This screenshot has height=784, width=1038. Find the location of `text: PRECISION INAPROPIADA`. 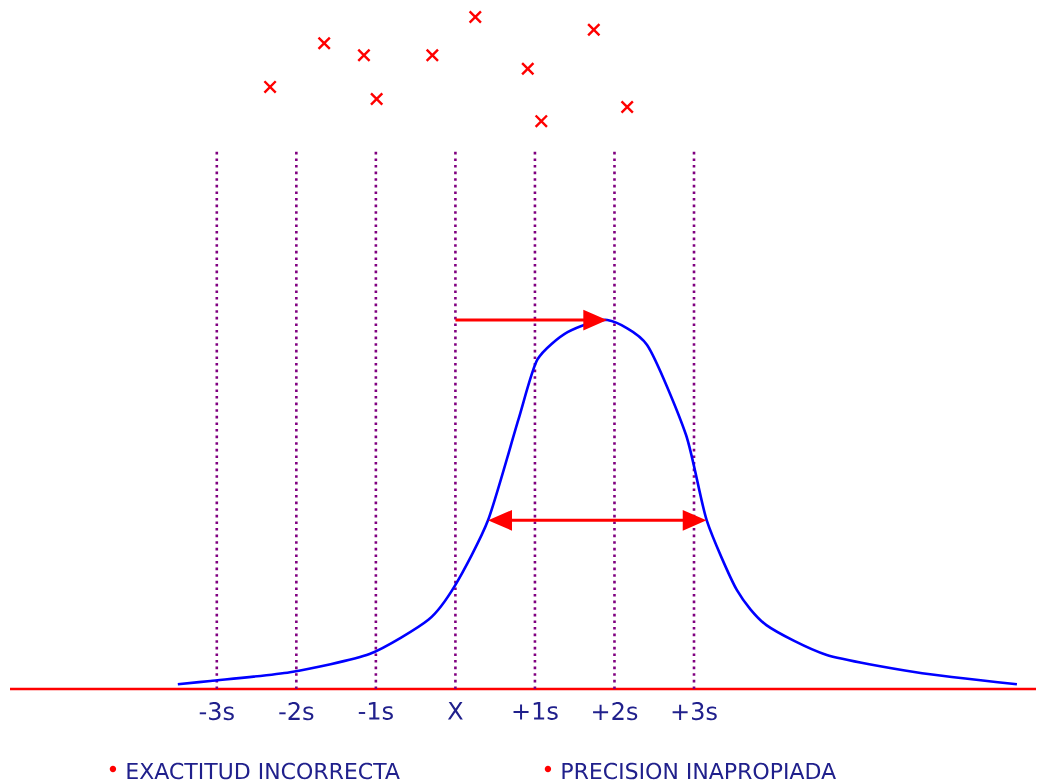

text: PRECISION INAPROPIADA is located at coordinates (699, 771).